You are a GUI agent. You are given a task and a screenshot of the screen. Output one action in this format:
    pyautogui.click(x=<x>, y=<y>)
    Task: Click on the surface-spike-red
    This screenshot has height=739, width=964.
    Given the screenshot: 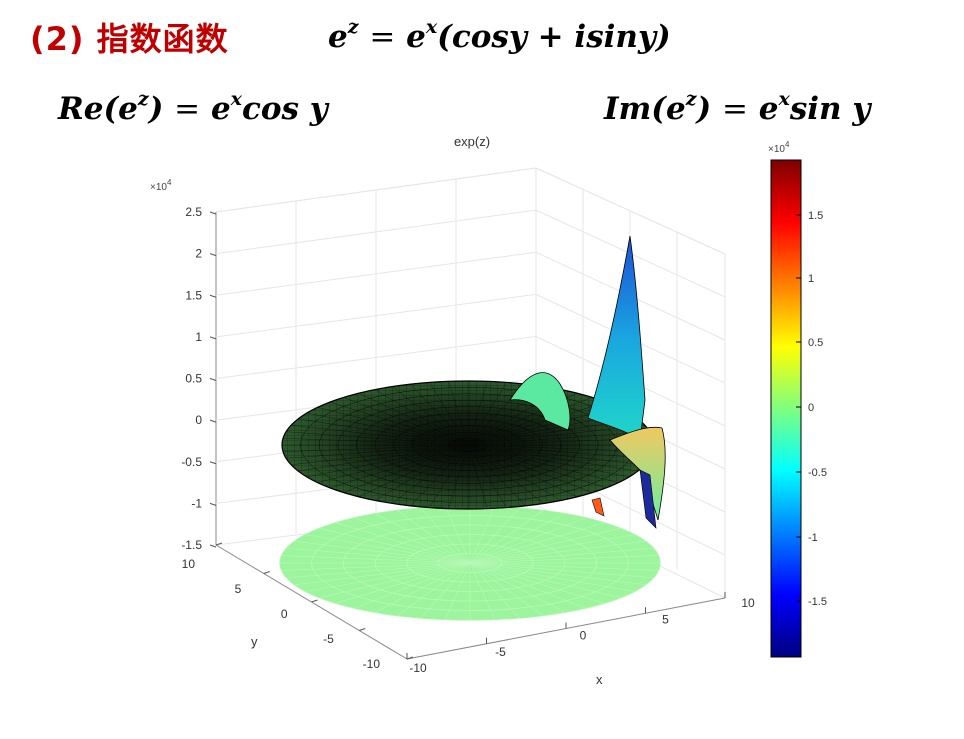 What is the action you would take?
    pyautogui.click(x=598, y=507)
    